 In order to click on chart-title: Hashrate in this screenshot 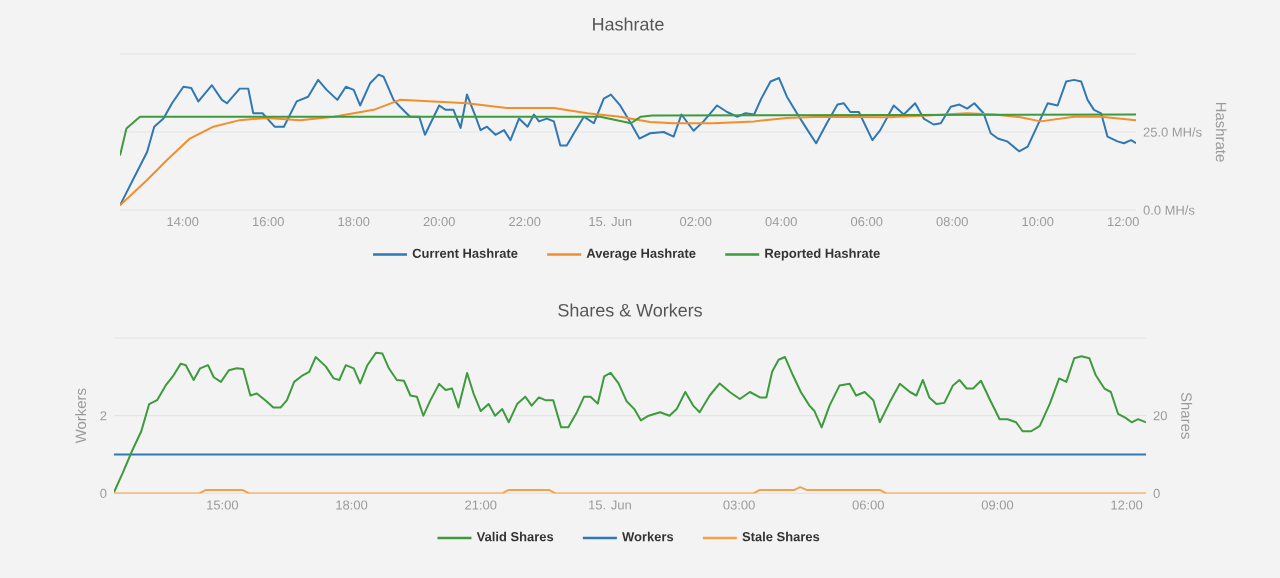, I will do `click(628, 24)`.